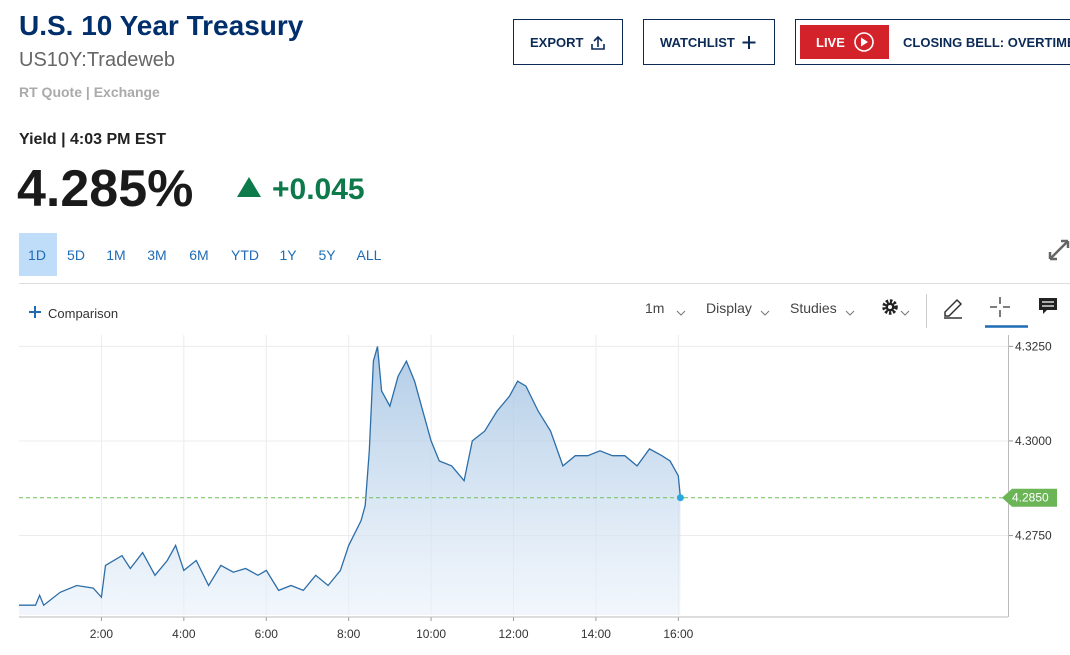  What do you see at coordinates (830, 42) in the screenshot?
I see `live-label: LIVE` at bounding box center [830, 42].